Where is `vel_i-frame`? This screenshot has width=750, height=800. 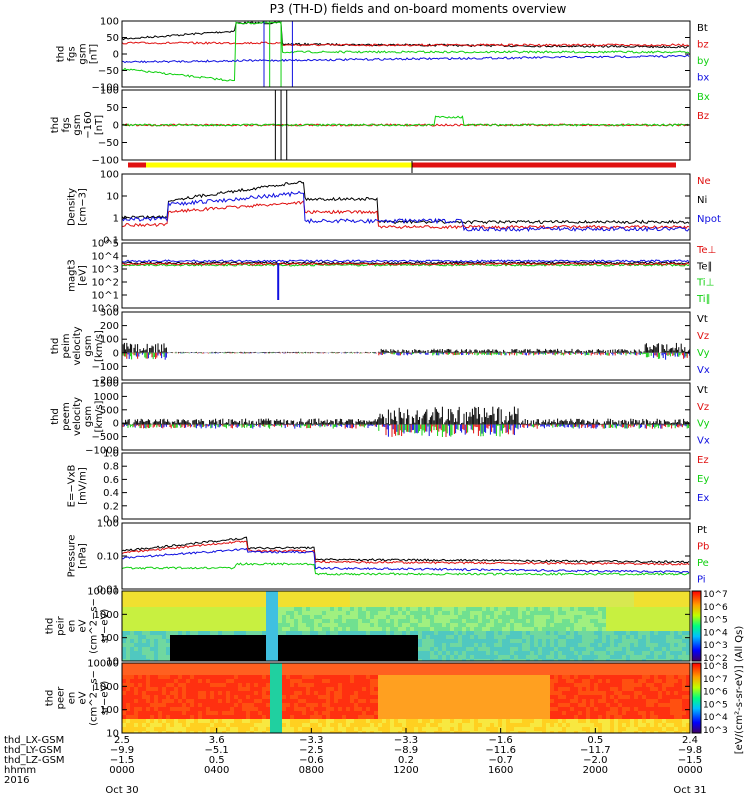
vel_i-frame is located at coordinates (406, 346).